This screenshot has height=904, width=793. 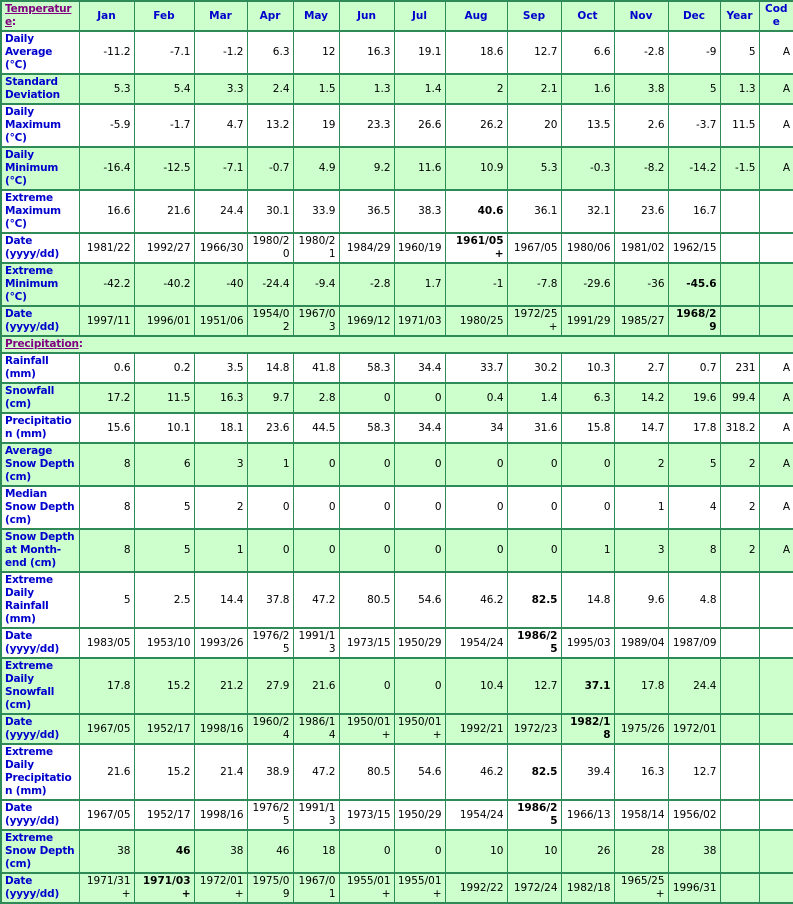 I want to click on data-cell: 1998/16, so click(x=220, y=815).